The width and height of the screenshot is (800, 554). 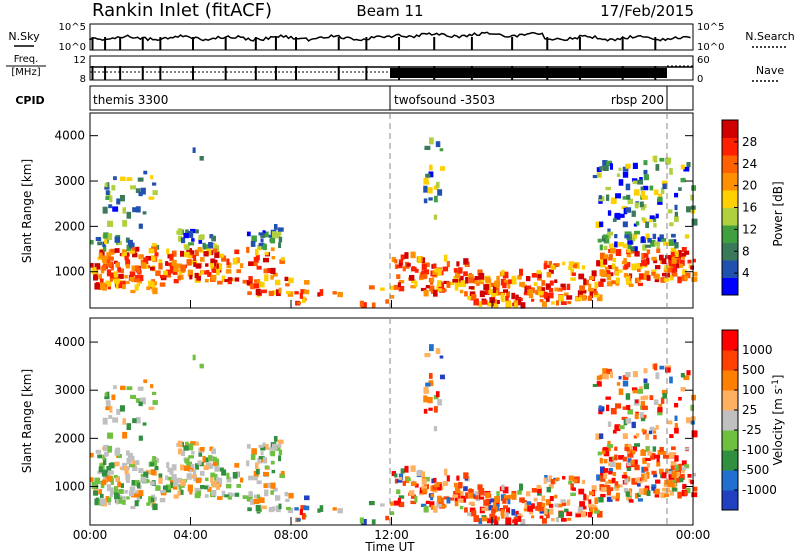 I want to click on power-ylabel: Slant Range [km], so click(x=27, y=211).